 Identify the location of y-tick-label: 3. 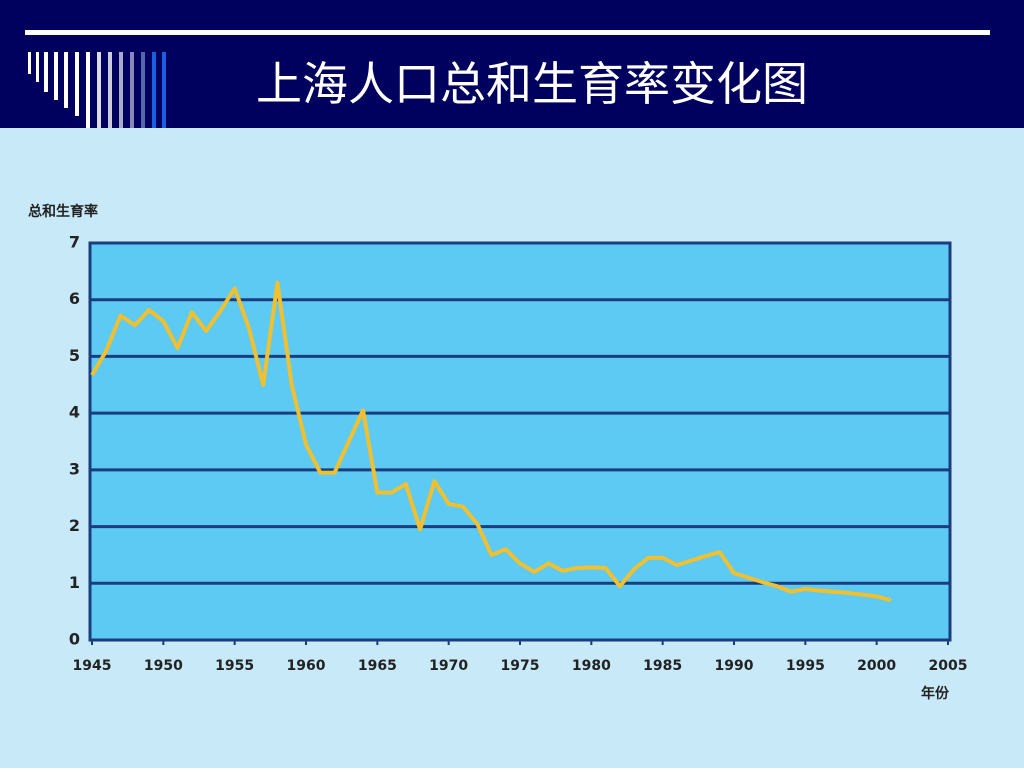
(74, 468).